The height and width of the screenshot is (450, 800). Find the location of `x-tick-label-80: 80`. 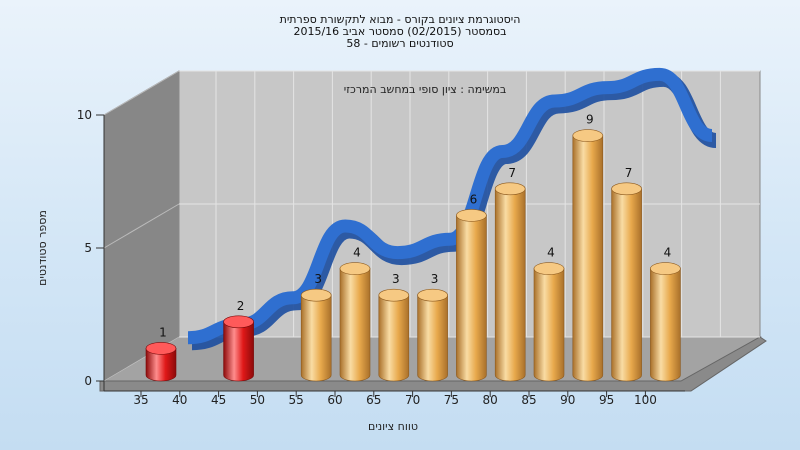

x-tick-label-80: 80 is located at coordinates (490, 400).